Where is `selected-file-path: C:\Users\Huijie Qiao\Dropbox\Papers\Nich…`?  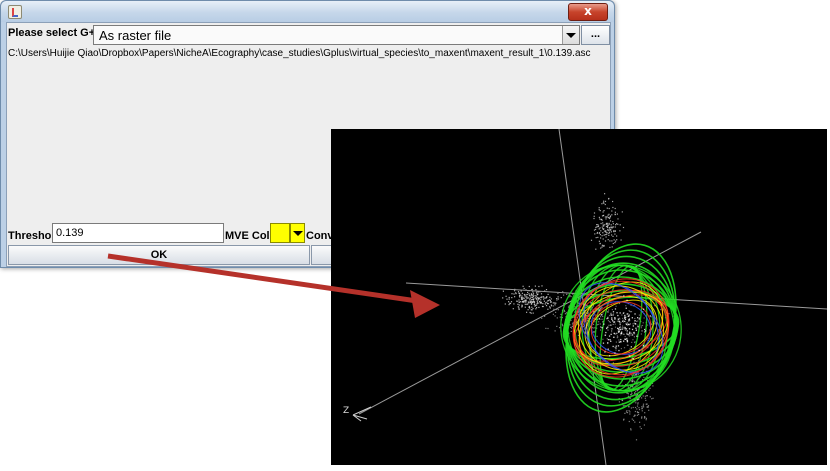 selected-file-path: C:\Users\Huijie Qiao\Dropbox\Papers\Nich… is located at coordinates (299, 53).